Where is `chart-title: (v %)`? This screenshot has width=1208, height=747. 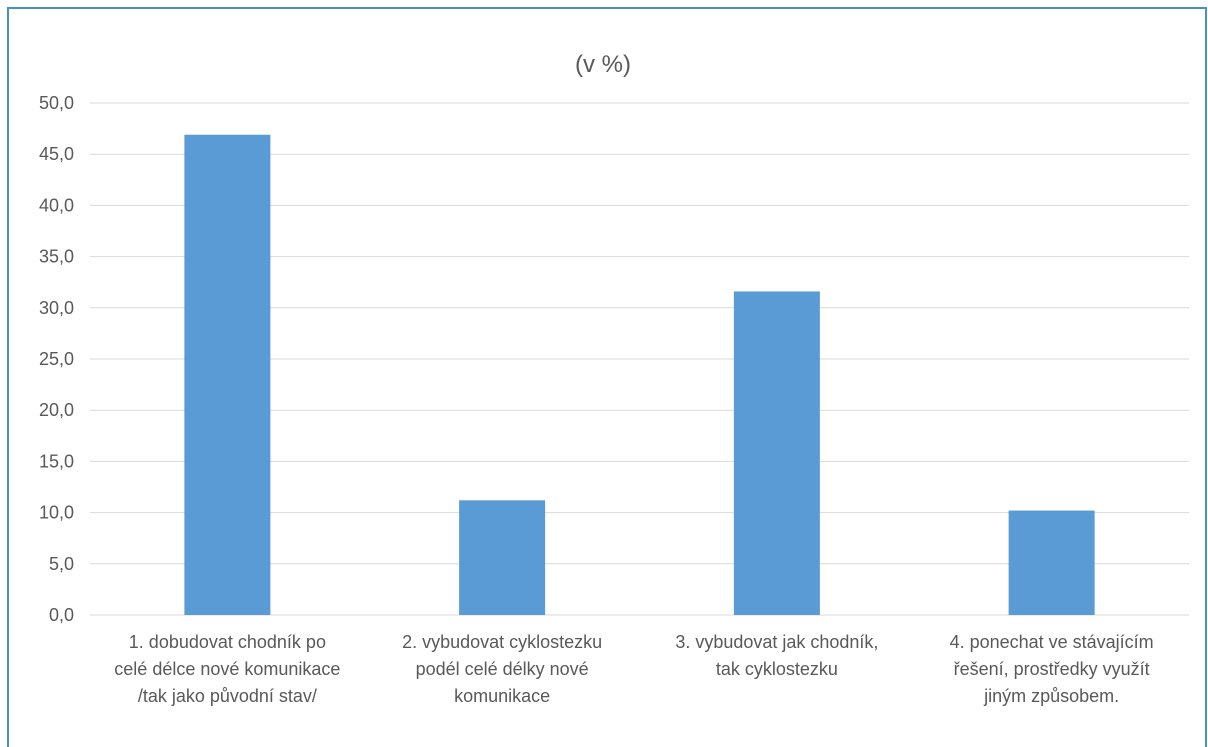 chart-title: (v %) is located at coordinates (603, 64).